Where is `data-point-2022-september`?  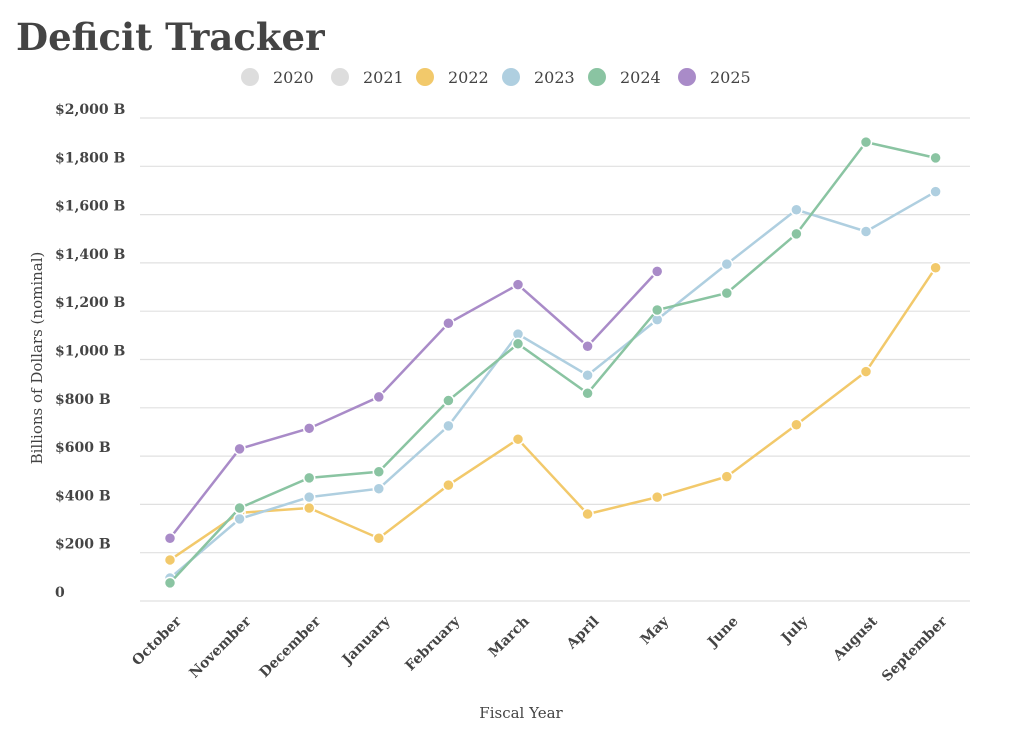
data-point-2022-september is located at coordinates (935, 267).